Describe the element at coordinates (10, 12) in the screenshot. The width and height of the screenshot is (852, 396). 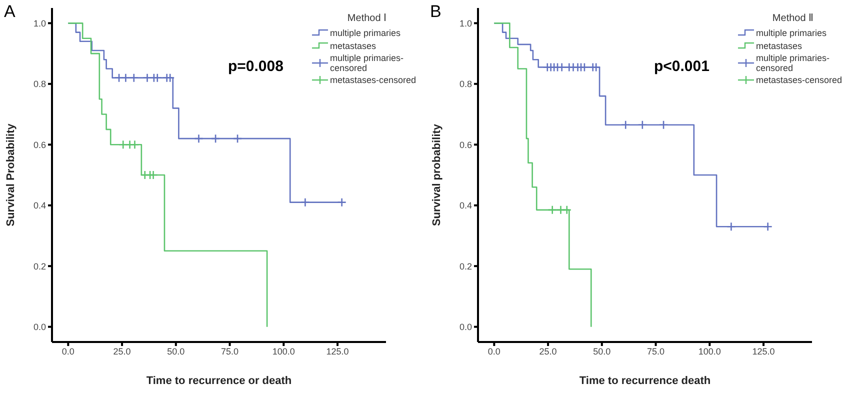
I see `chart-title: A` at that location.